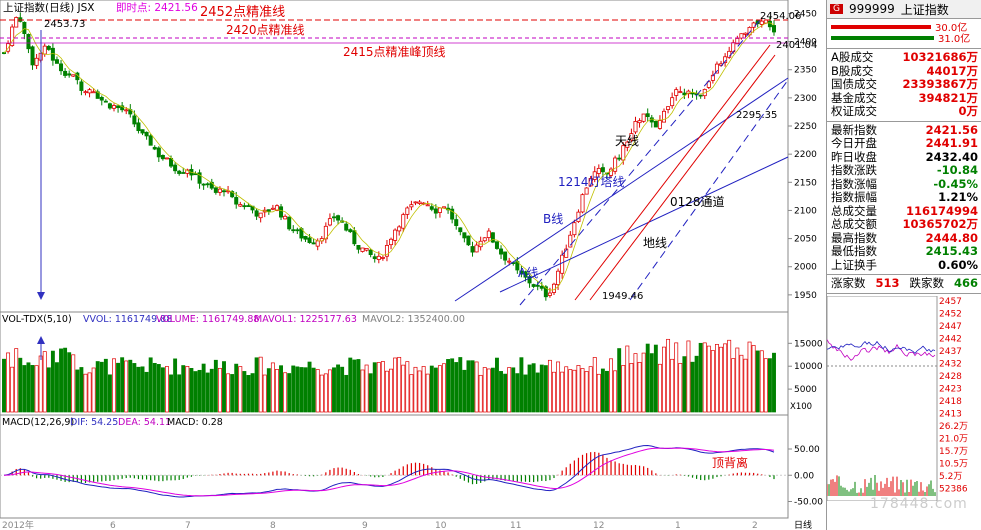 The height and width of the screenshot is (530, 981). Describe the element at coordinates (41, 296) in the screenshot. I see `arrow-head` at that location.